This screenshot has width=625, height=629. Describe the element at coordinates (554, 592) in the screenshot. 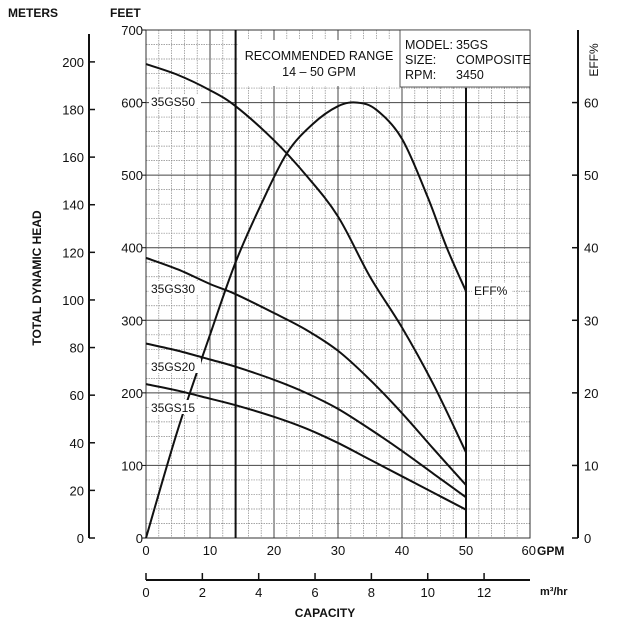

I see `m3hr-unit-label: m³/hr` at that location.